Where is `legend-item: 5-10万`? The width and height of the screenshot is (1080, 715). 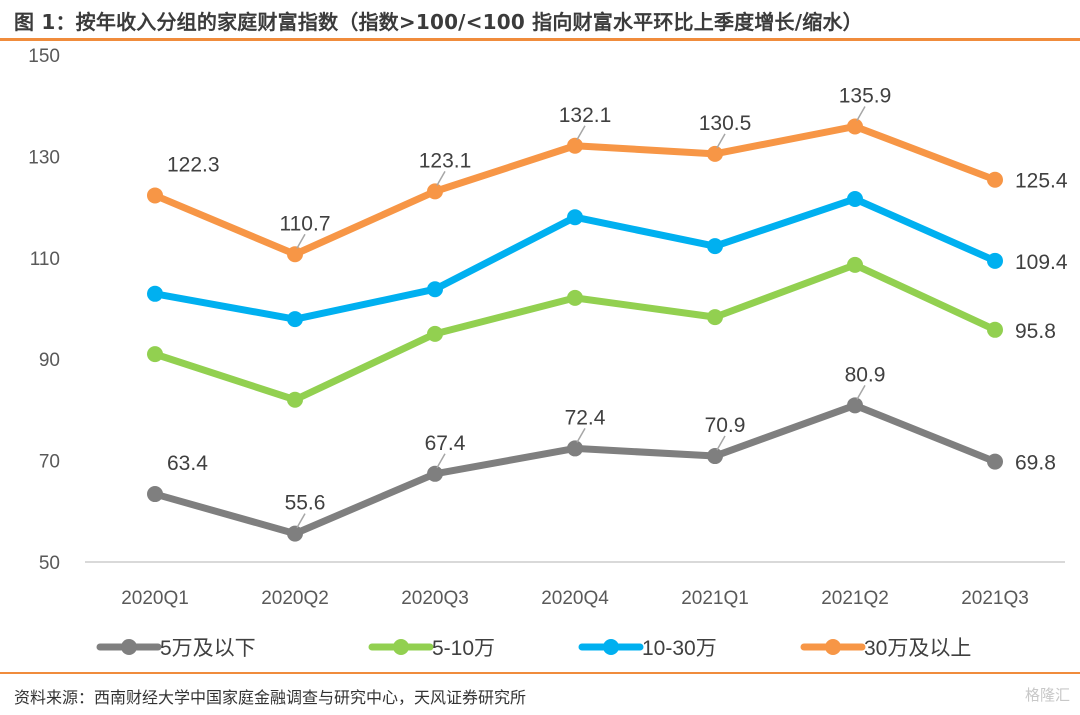
legend-item: 5-10万 is located at coordinates (431, 648).